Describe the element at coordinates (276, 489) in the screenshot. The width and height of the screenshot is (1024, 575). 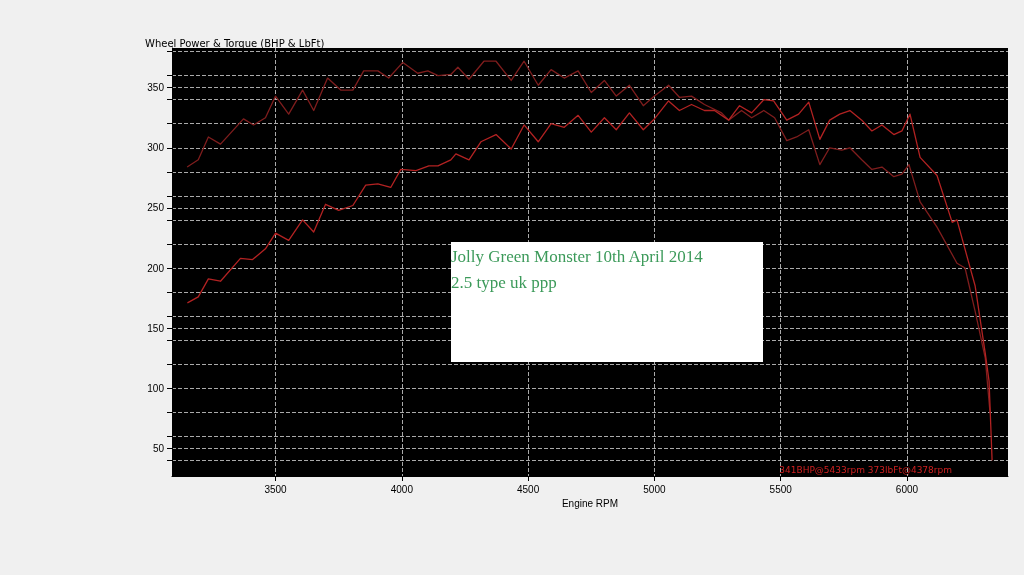
I see `x-tick-label: 3500` at that location.